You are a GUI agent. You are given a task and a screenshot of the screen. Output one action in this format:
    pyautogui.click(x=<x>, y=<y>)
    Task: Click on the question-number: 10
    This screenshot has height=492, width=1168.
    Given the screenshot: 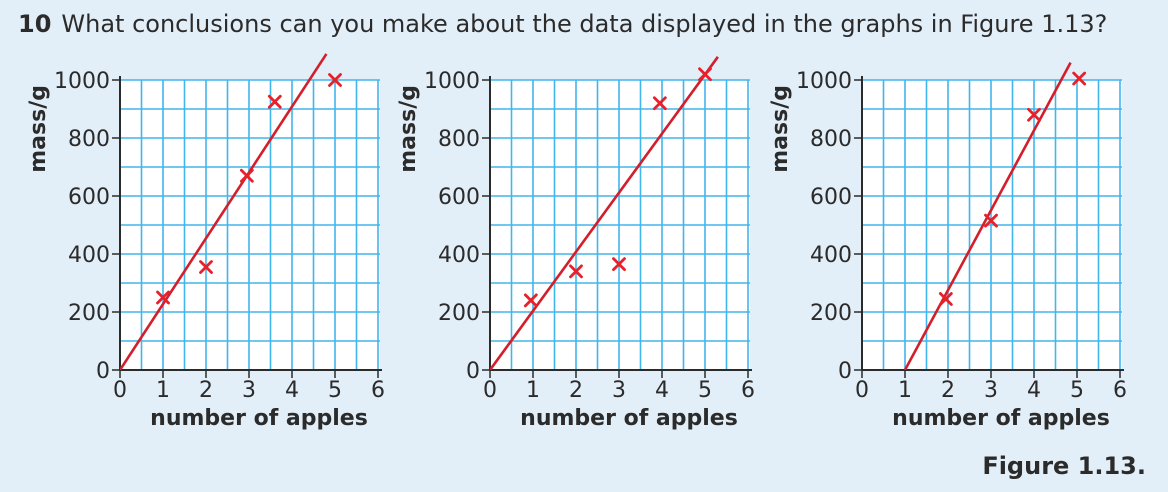 What is the action you would take?
    pyautogui.click(x=35, y=24)
    